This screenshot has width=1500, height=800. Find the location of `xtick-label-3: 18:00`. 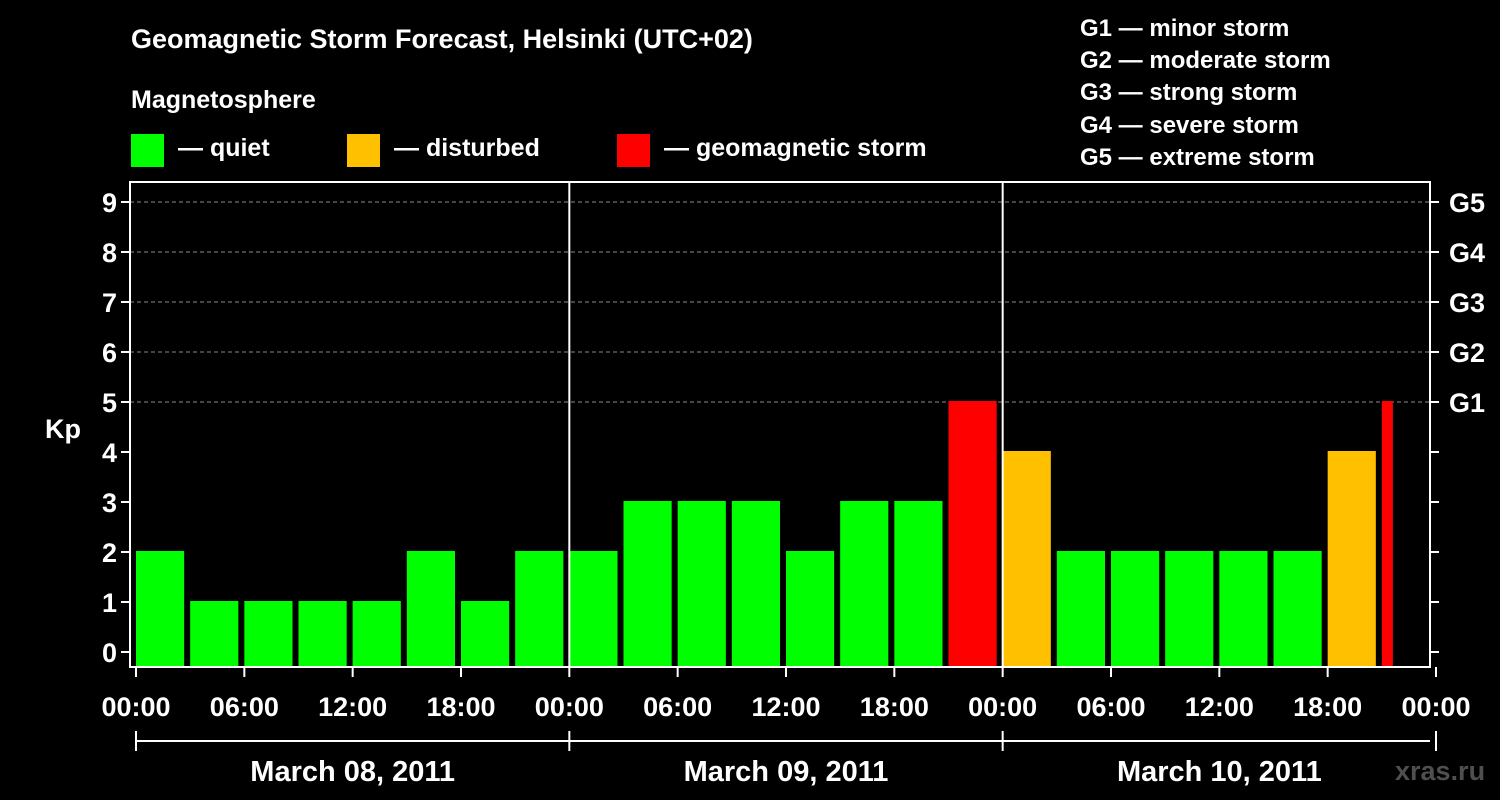

xtick-label-3: 18:00 is located at coordinates (460, 707).